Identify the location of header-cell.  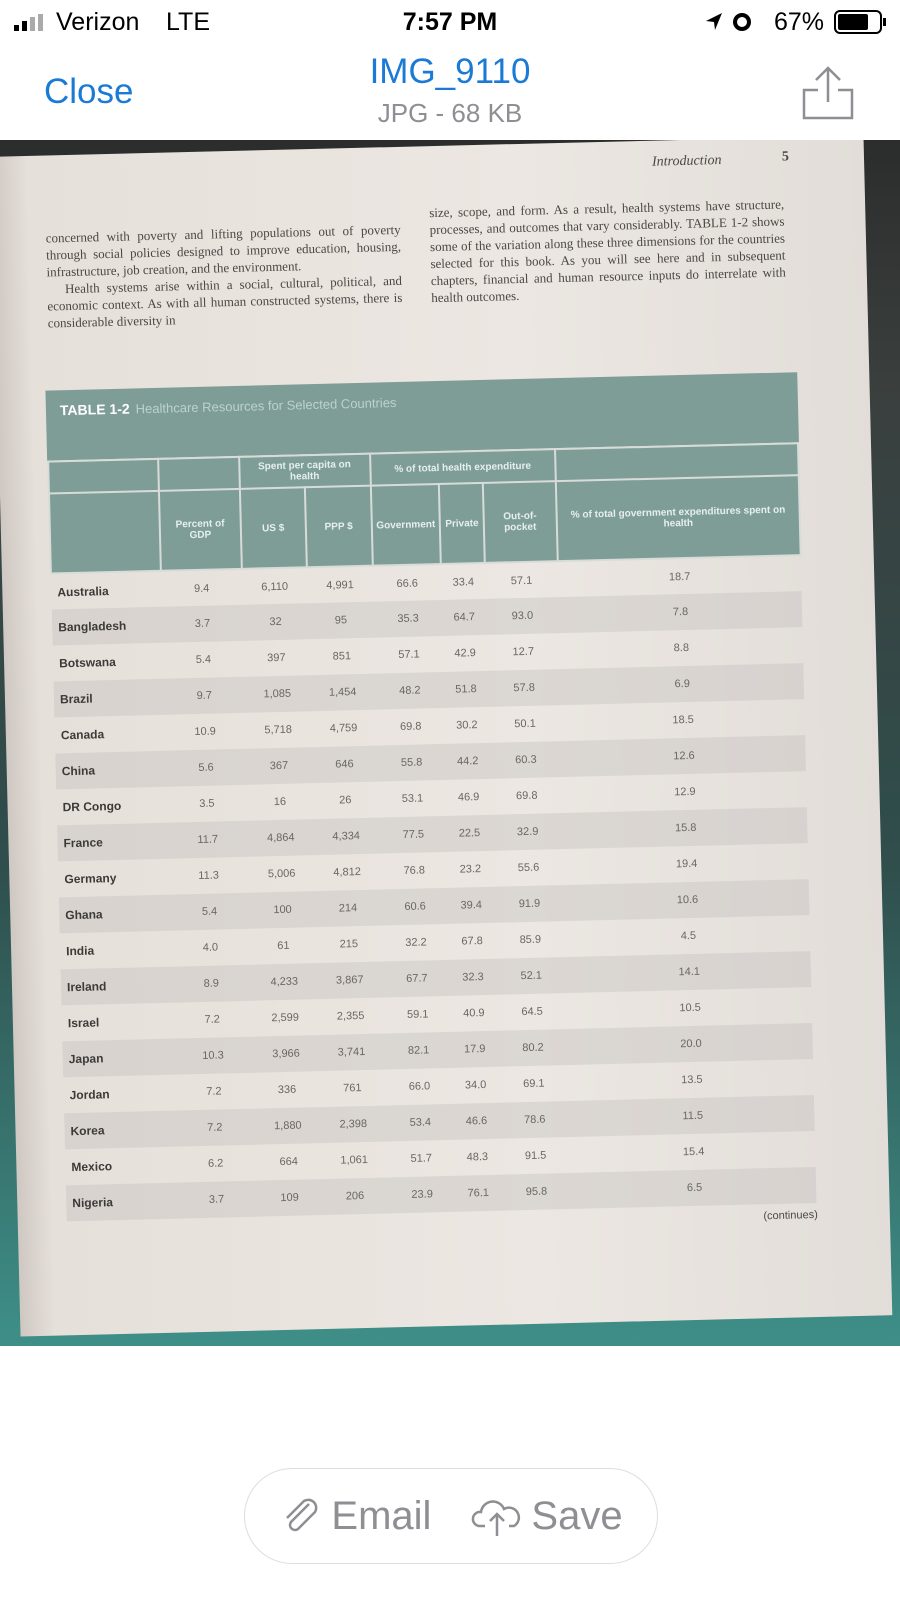
(103, 476).